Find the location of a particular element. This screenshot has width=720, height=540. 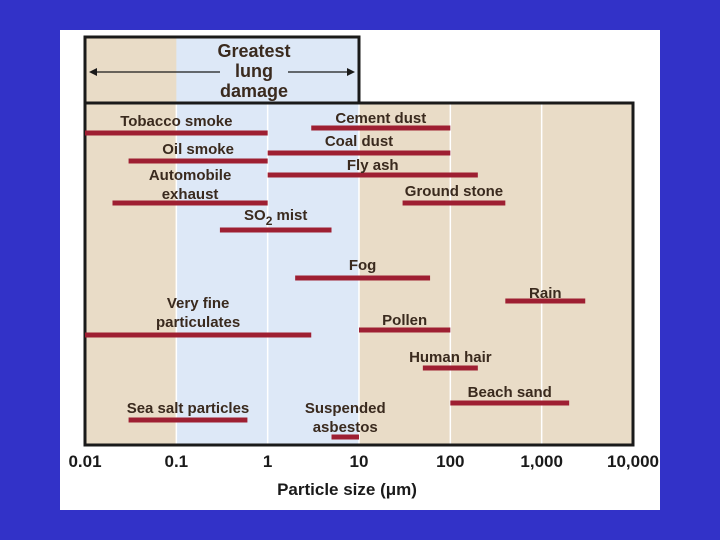

x-tick-label: 10 is located at coordinates (359, 461).